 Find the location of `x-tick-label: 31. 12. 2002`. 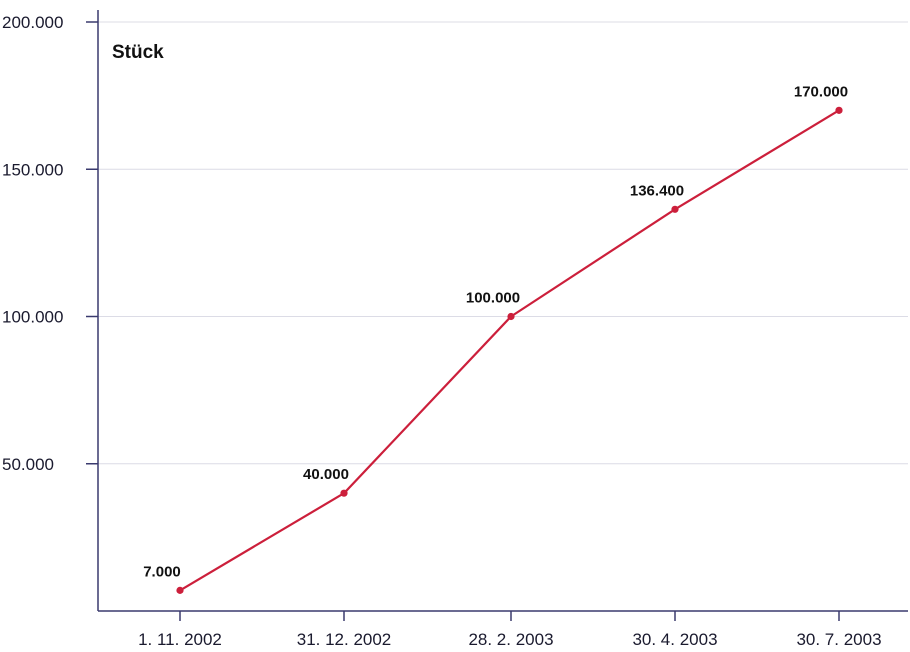

x-tick-label: 31. 12. 2002 is located at coordinates (344, 639).